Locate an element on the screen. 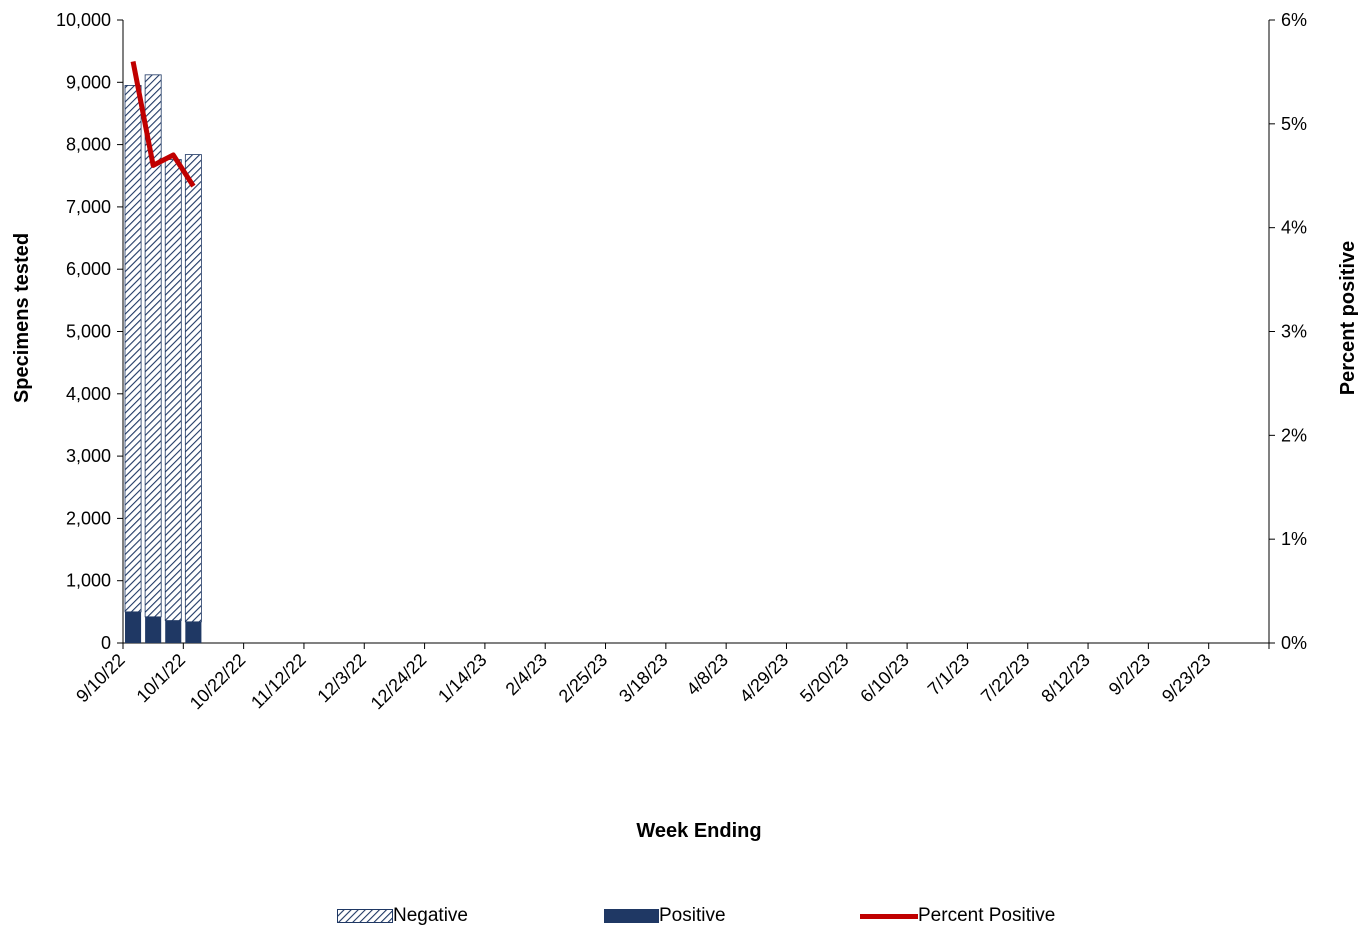 This screenshot has width=1371, height=931. y-tick-label: 0 is located at coordinates (106, 643).